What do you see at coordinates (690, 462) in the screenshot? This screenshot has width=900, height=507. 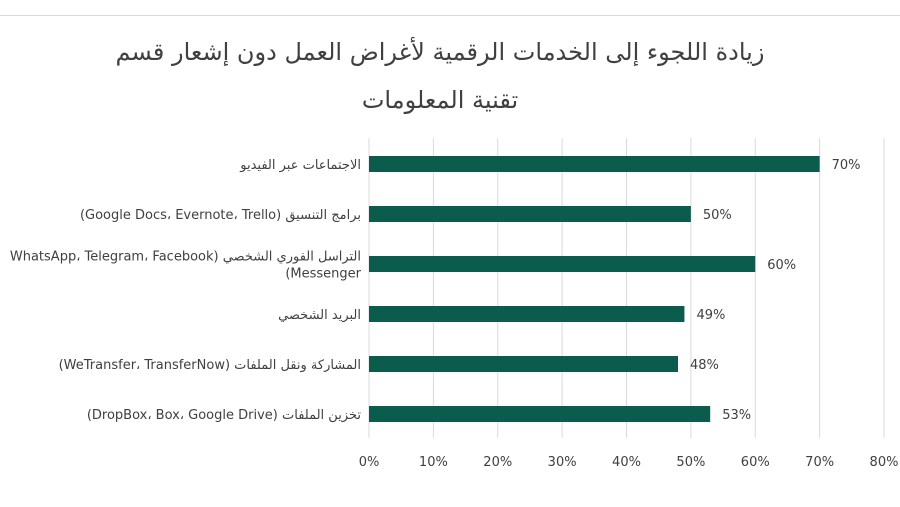 I see `x-tick-label: 50%` at bounding box center [690, 462].